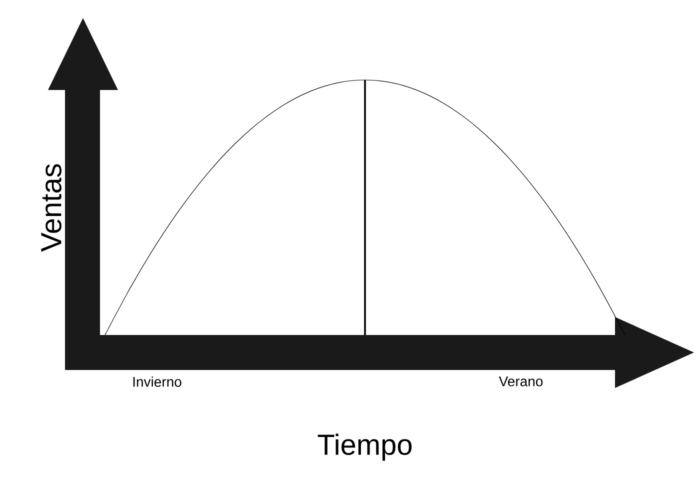  I want to click on y-axis-title: Ventas, so click(51, 208).